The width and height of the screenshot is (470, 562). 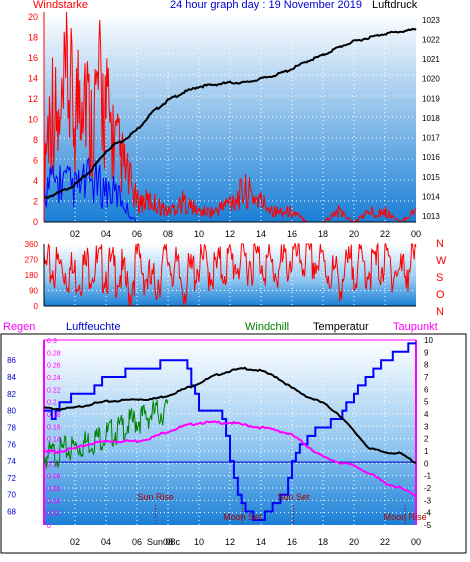 What do you see at coordinates (11, 461) in the screenshot?
I see `humidity-tick-label: 74` at bounding box center [11, 461].